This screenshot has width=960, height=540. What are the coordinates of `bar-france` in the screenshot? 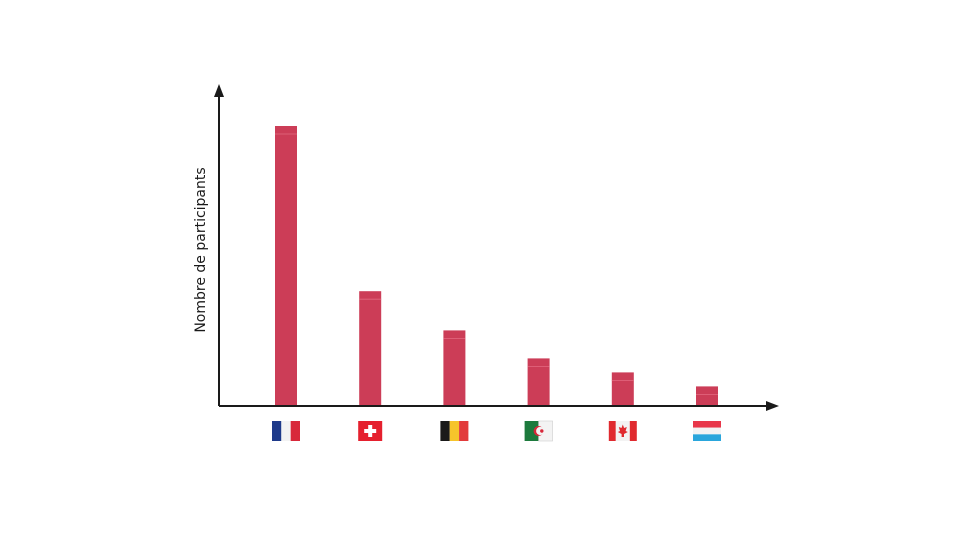 It's located at (286, 266).